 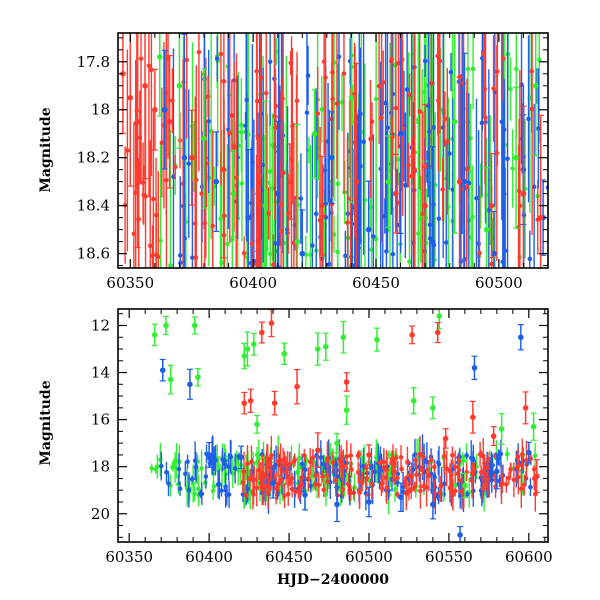 I want to click on x-tick-label: 60400, so click(x=209, y=557).